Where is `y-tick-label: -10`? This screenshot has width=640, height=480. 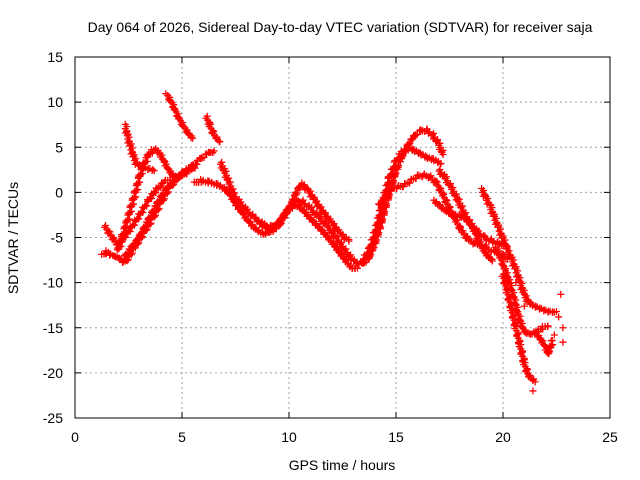 y-tick-label: -10 is located at coordinates (53, 283).